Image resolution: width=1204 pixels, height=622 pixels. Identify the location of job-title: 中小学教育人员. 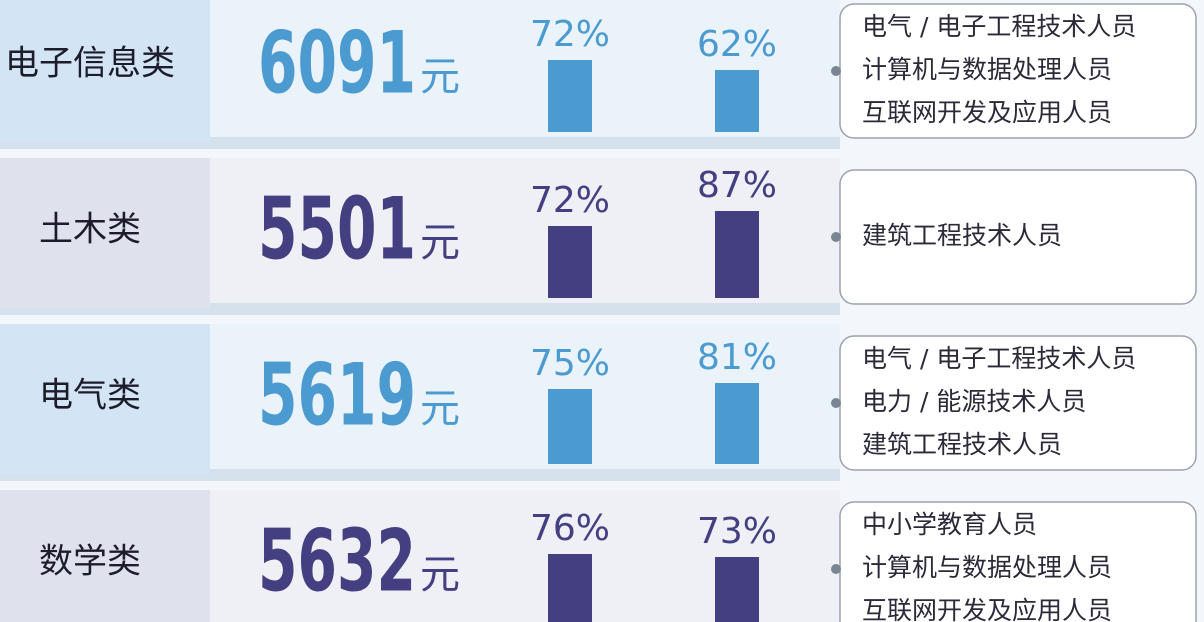
(949, 524).